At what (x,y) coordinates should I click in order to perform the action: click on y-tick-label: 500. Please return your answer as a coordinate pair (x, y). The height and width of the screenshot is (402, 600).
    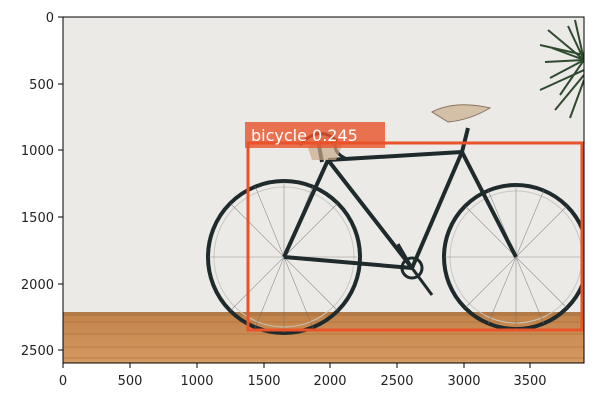
    Looking at the image, I should click on (41, 85).